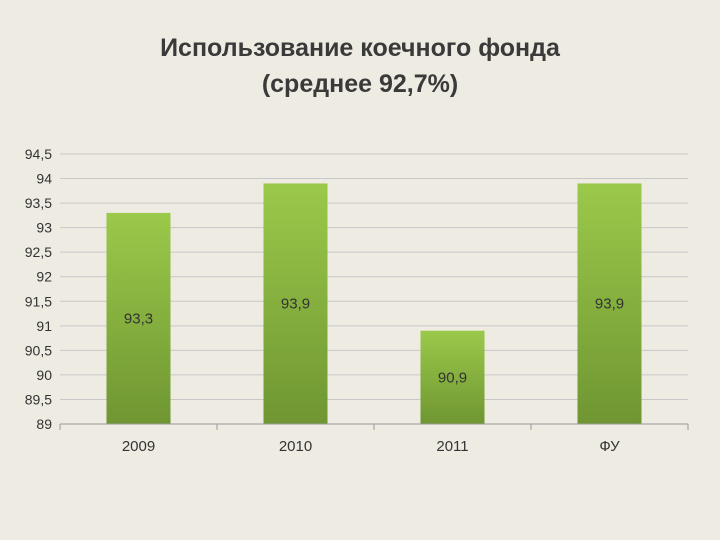 The image size is (720, 540). I want to click on bar-ФУ, so click(609, 303).